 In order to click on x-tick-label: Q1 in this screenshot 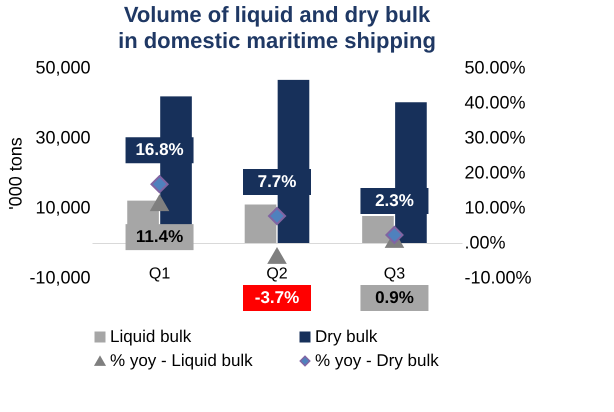, I will do `click(159, 274)`.